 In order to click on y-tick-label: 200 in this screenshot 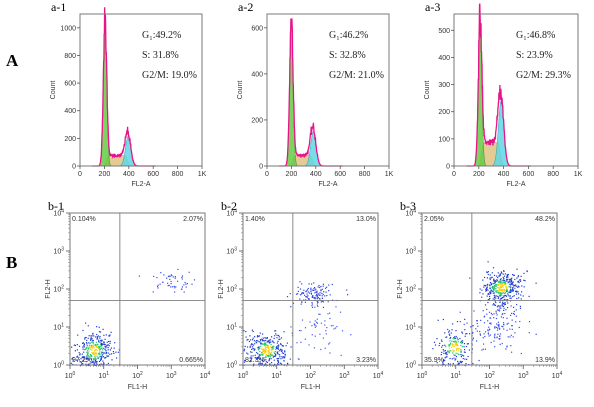, I will do `click(70, 139)`.